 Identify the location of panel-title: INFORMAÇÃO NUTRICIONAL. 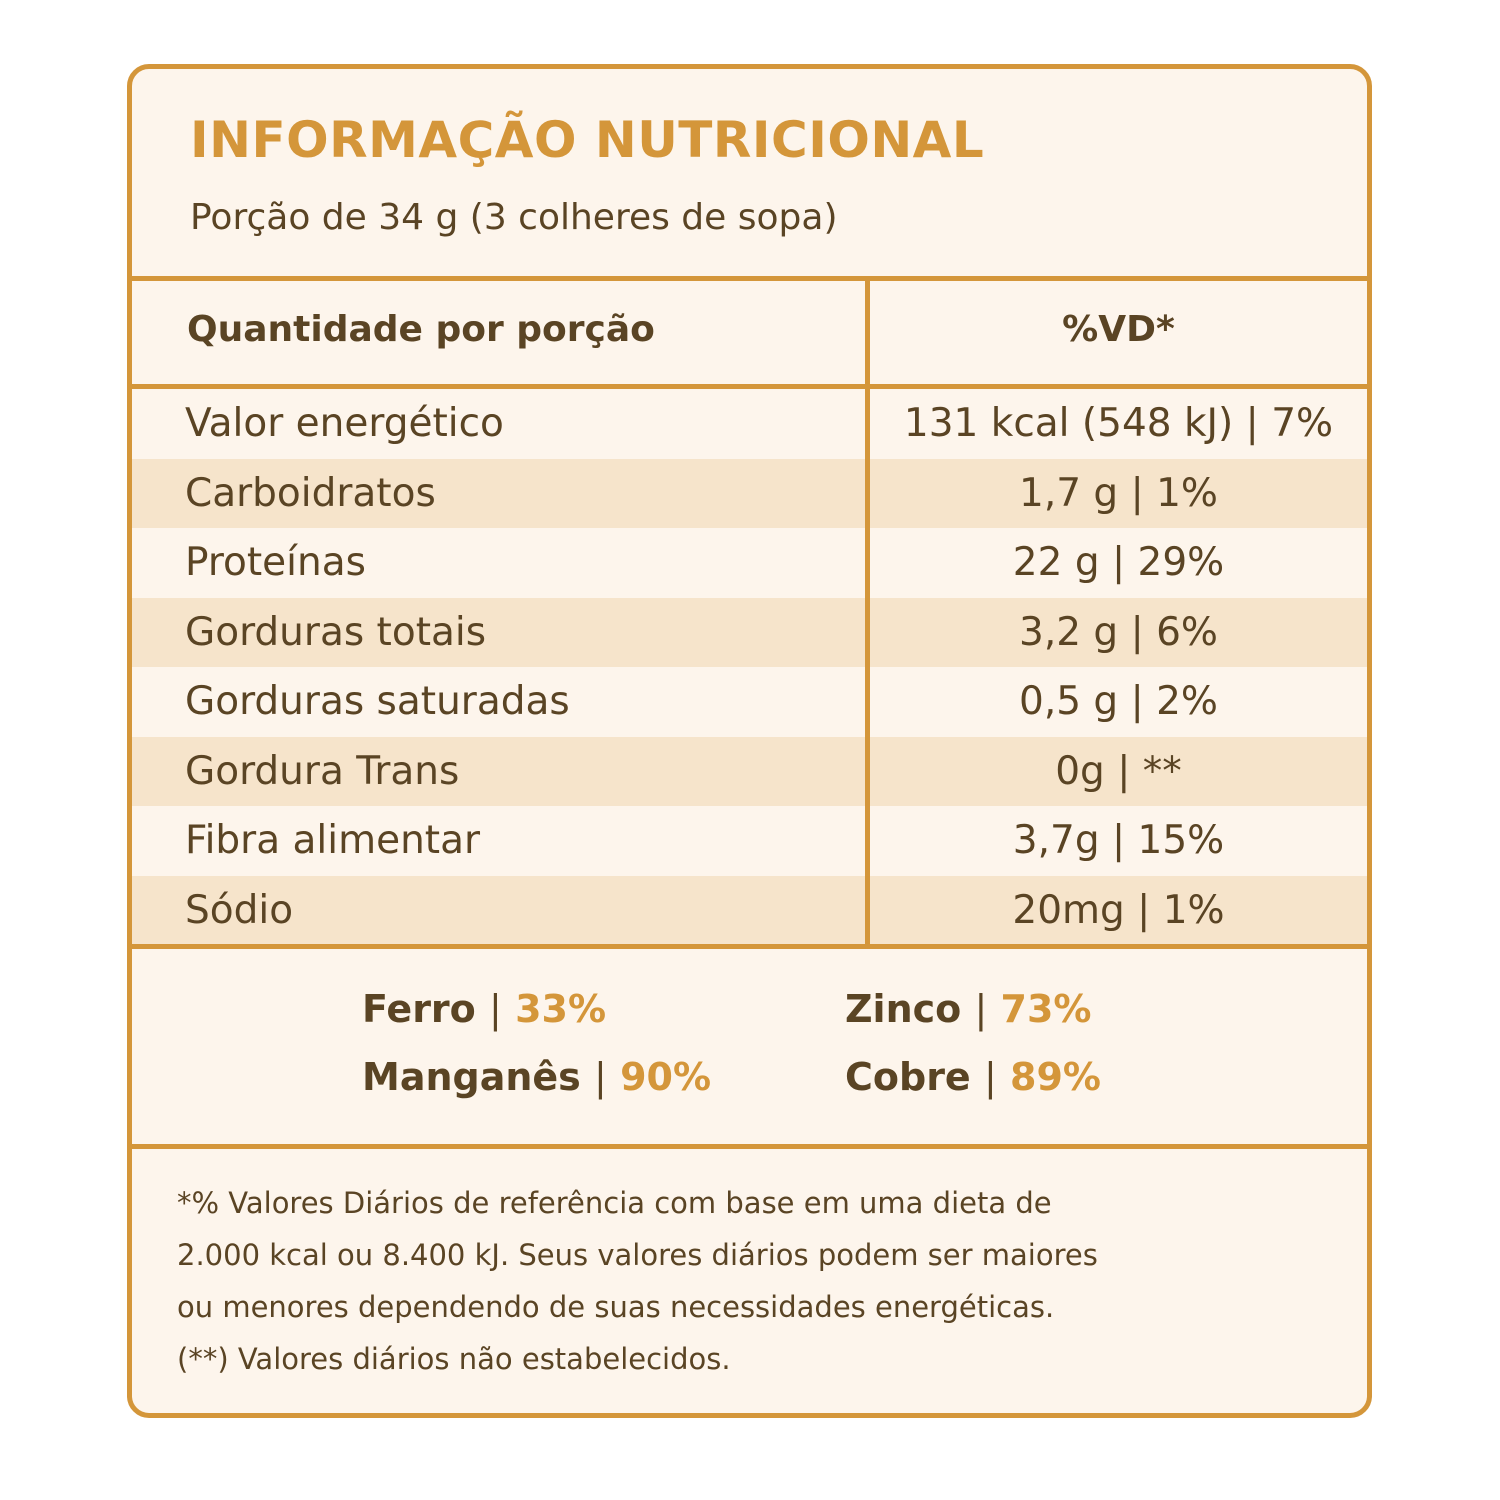
(587, 140).